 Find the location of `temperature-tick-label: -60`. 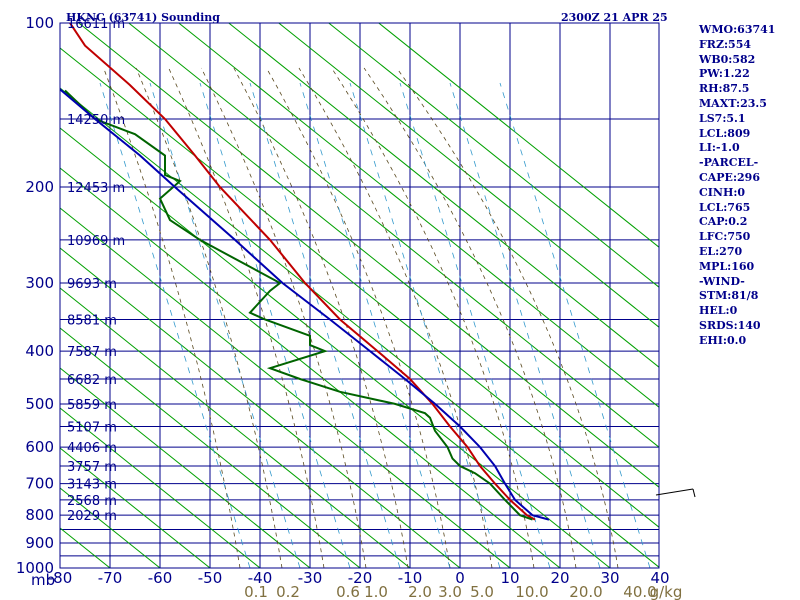

temperature-tick-label: -60 is located at coordinates (160, 578).